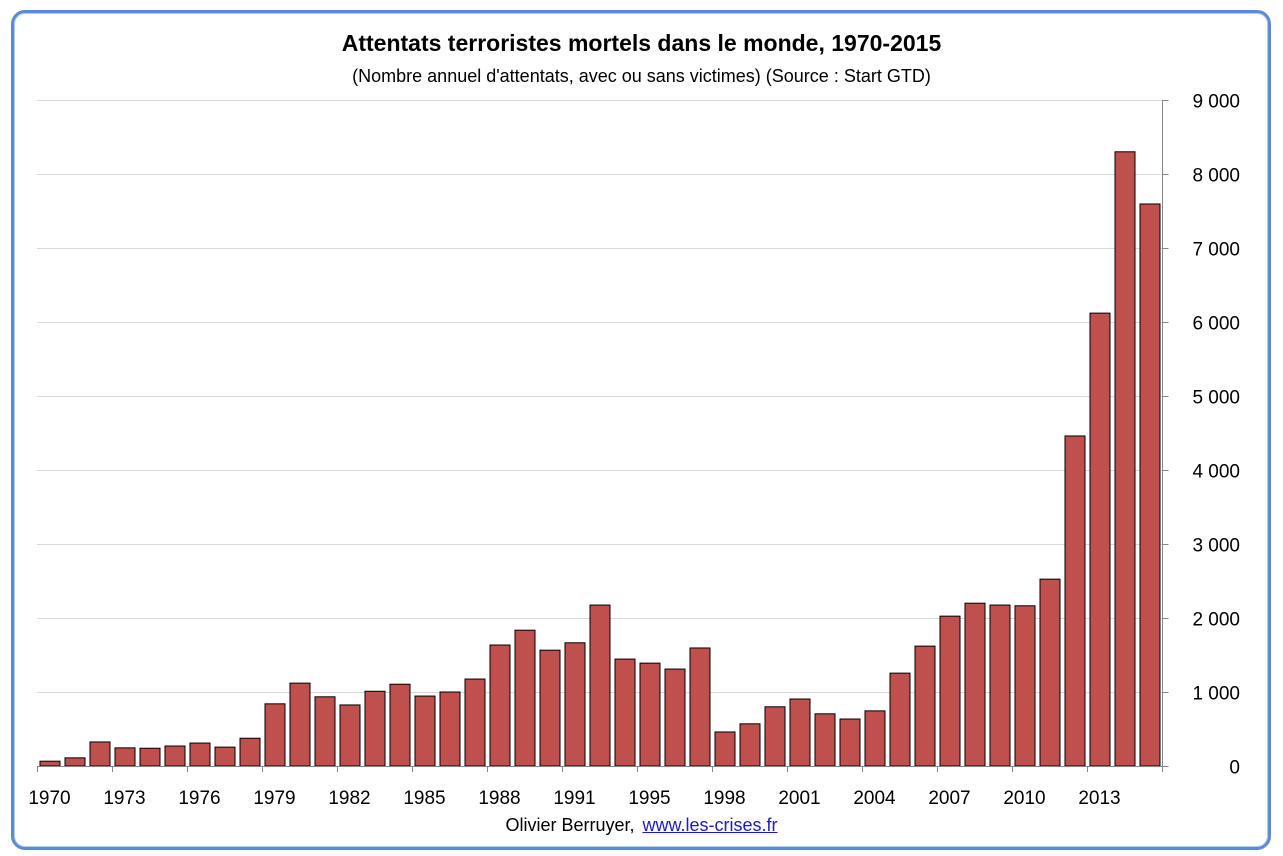 The width and height of the screenshot is (1283, 856). What do you see at coordinates (125, 757) in the screenshot?
I see `bar-1973` at bounding box center [125, 757].